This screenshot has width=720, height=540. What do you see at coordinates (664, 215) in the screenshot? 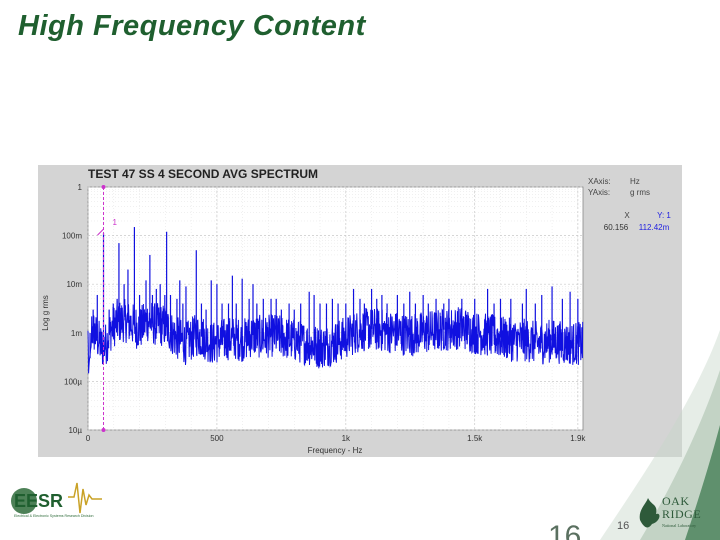
I see `cursor-y-header: Y: 1` at bounding box center [664, 215].